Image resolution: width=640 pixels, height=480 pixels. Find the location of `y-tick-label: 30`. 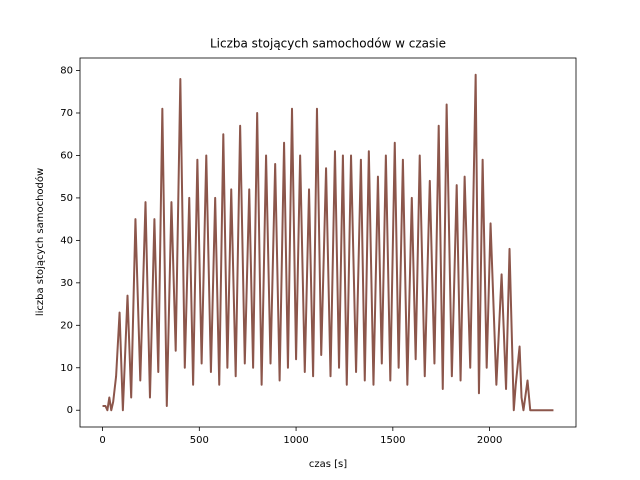

y-tick-label: 30 is located at coordinates (66, 283).